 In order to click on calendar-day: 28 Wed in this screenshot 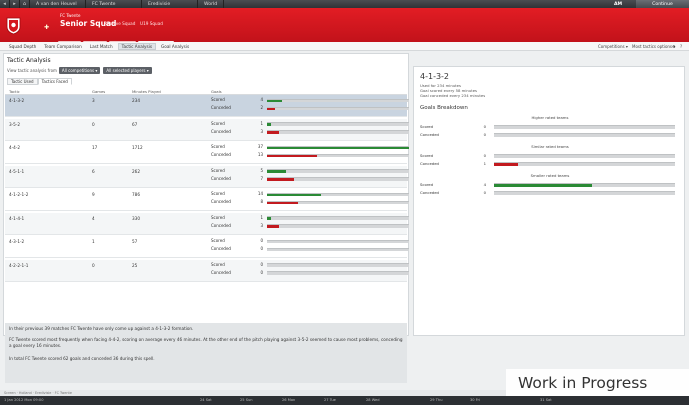, I will do `click(373, 400)`.